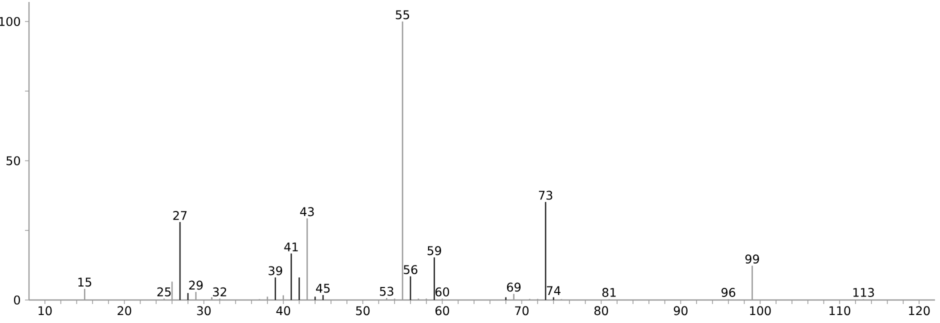 Image resolution: width=940 pixels, height=323 pixels. Describe the element at coordinates (363, 311) in the screenshot. I see `x-tick-label: 50` at that location.